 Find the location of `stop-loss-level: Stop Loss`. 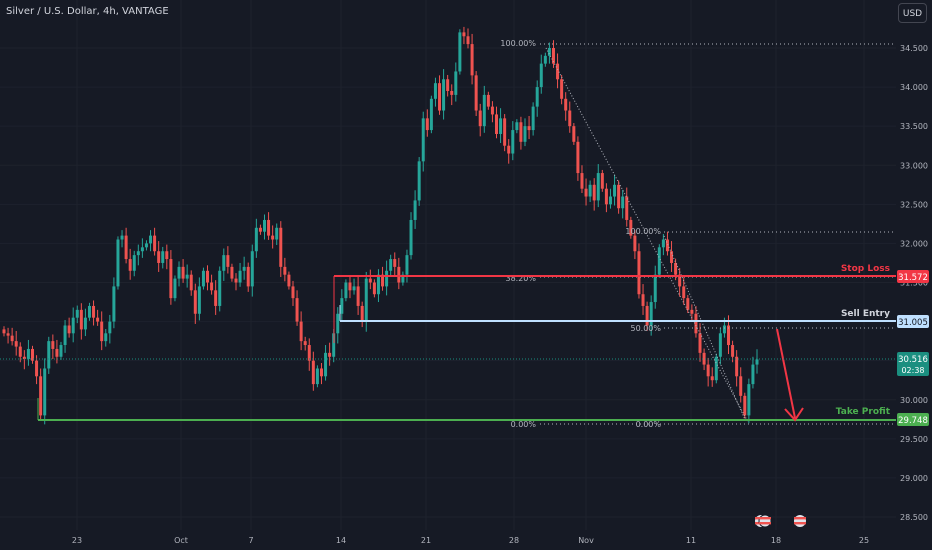

stop-loss-level: Stop Loss is located at coordinates (614, 303).